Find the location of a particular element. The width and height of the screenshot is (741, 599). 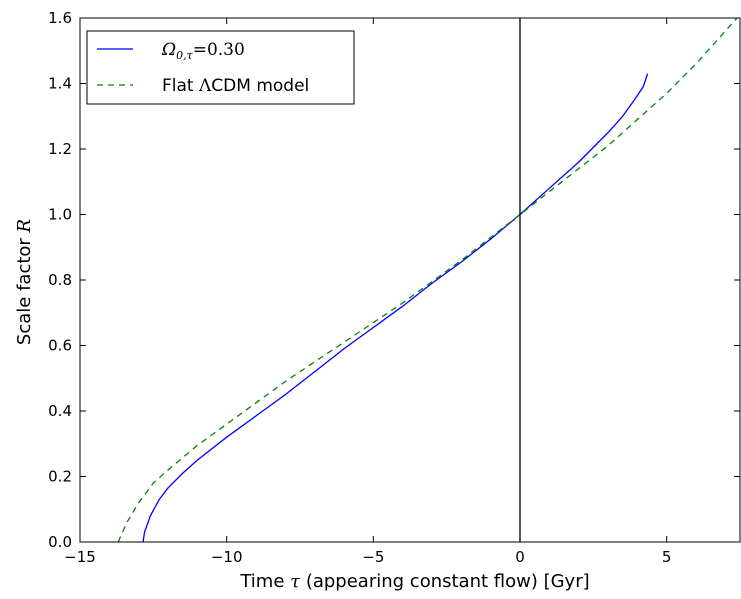

x-axis-label-prefix: Time is located at coordinates (264, 581).